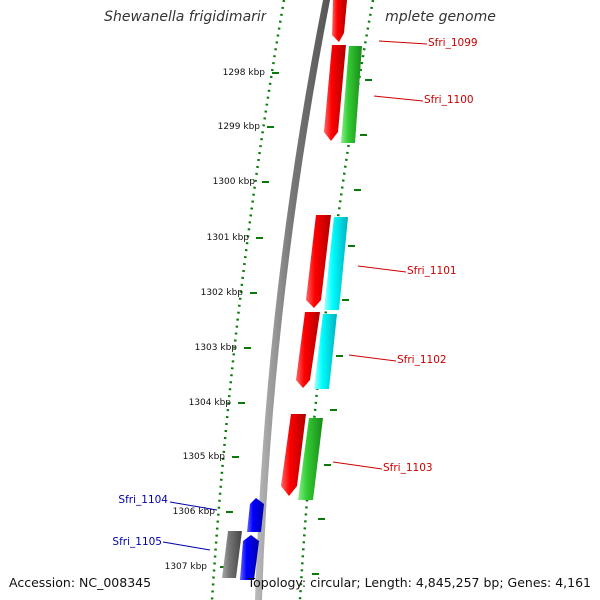  Describe the element at coordinates (186, 567) in the screenshot. I see `ruler-label: 1307 kbp` at that location.